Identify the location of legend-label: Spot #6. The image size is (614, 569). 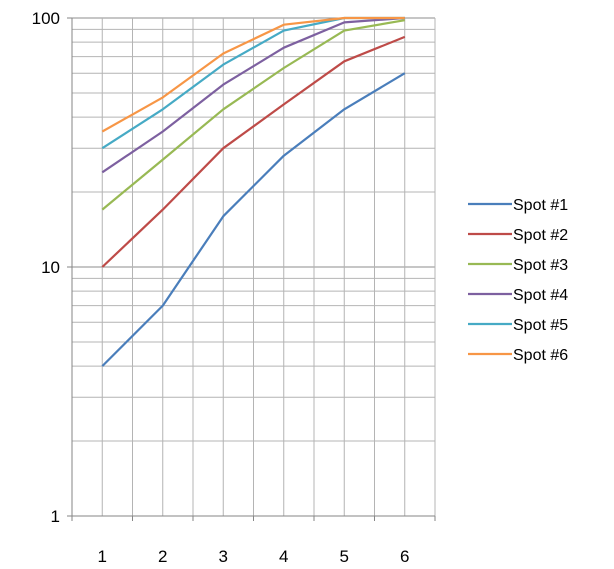
(540, 355).